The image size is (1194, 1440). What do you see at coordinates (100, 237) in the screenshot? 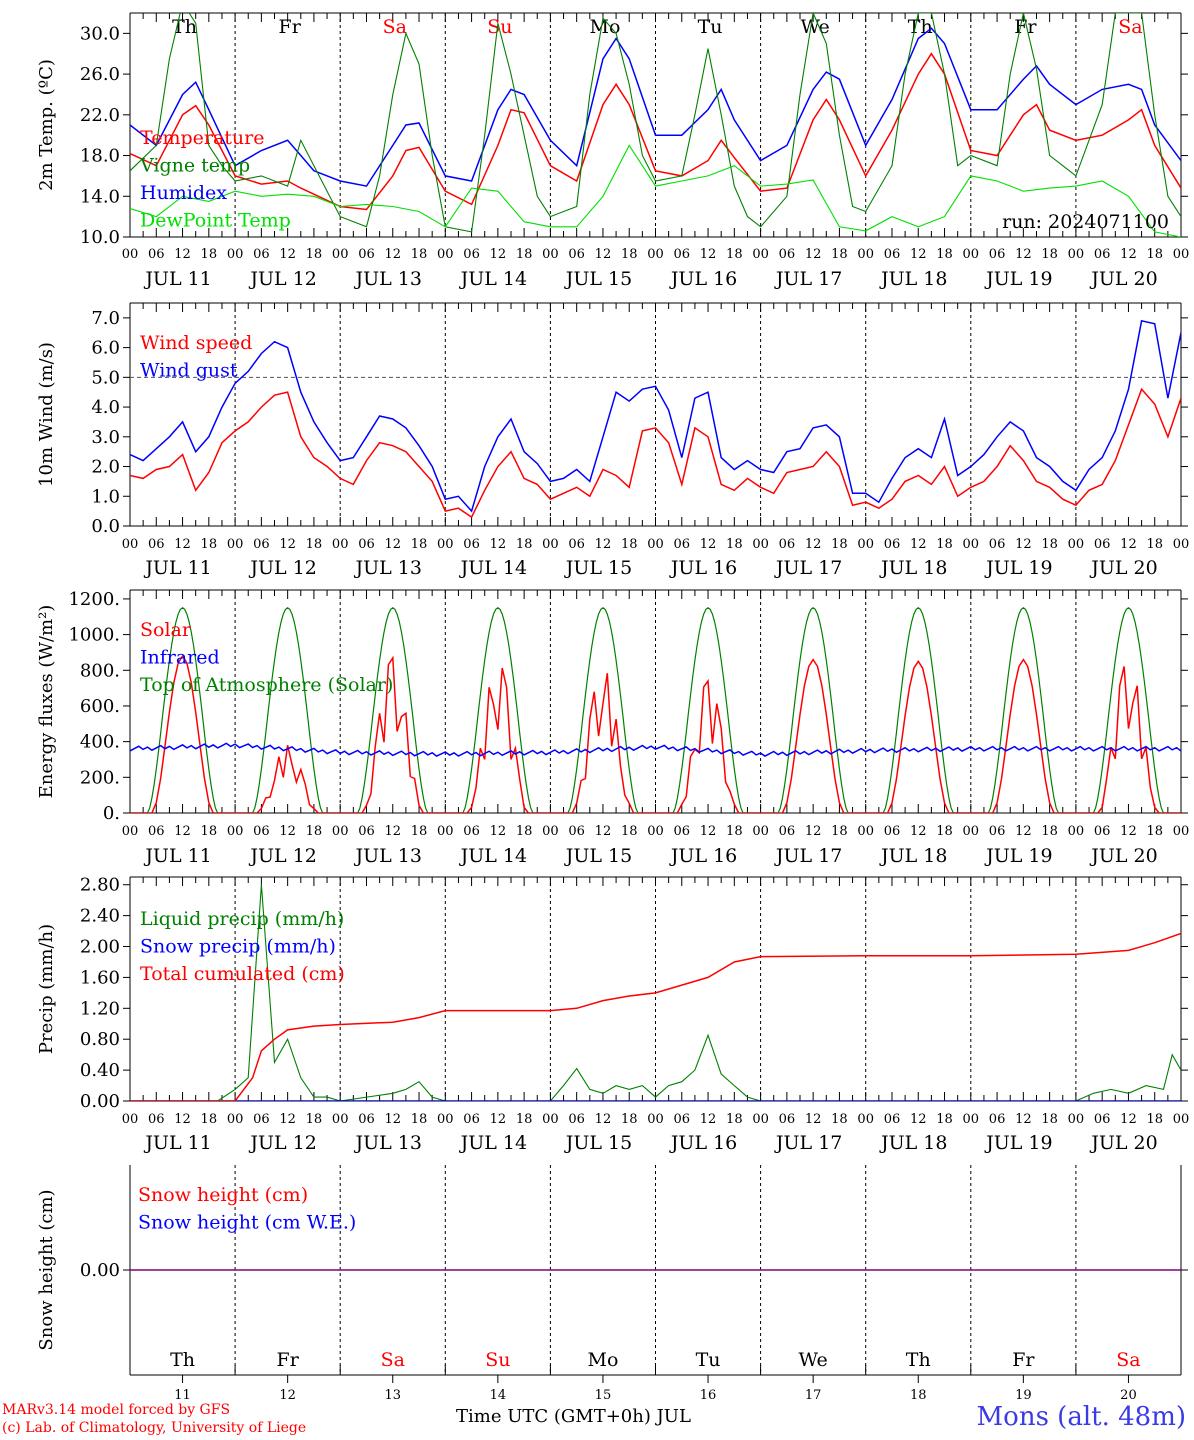
I see `y-tick-label: 10.0` at bounding box center [100, 237].